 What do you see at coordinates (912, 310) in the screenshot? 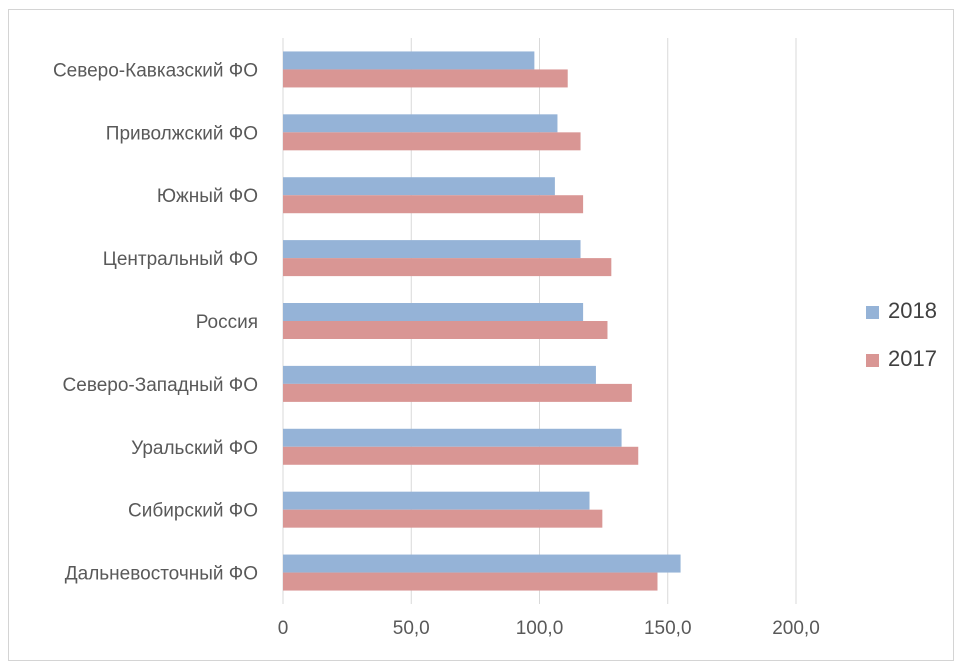
I see `legend-label: 2018` at bounding box center [912, 310].